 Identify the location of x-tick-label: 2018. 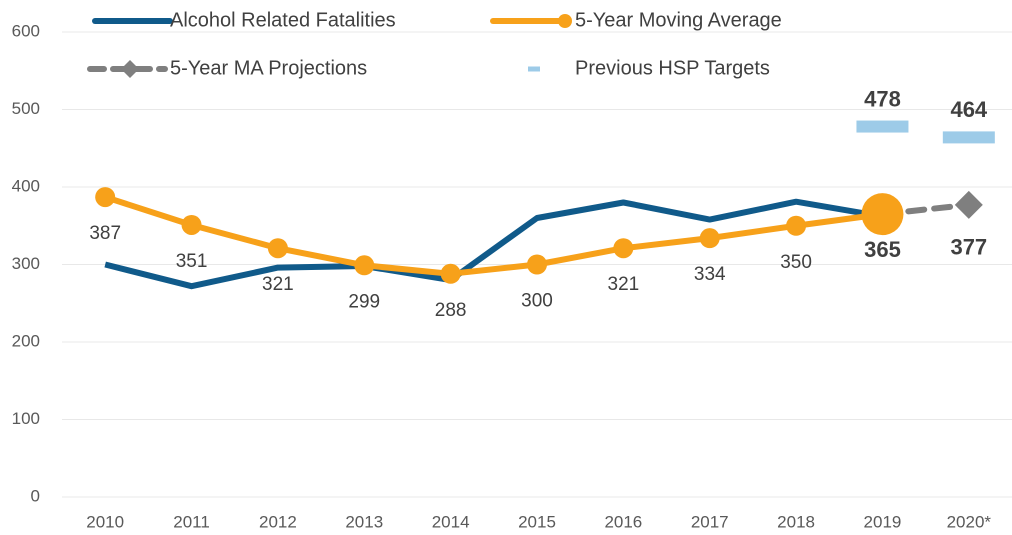
(796, 521).